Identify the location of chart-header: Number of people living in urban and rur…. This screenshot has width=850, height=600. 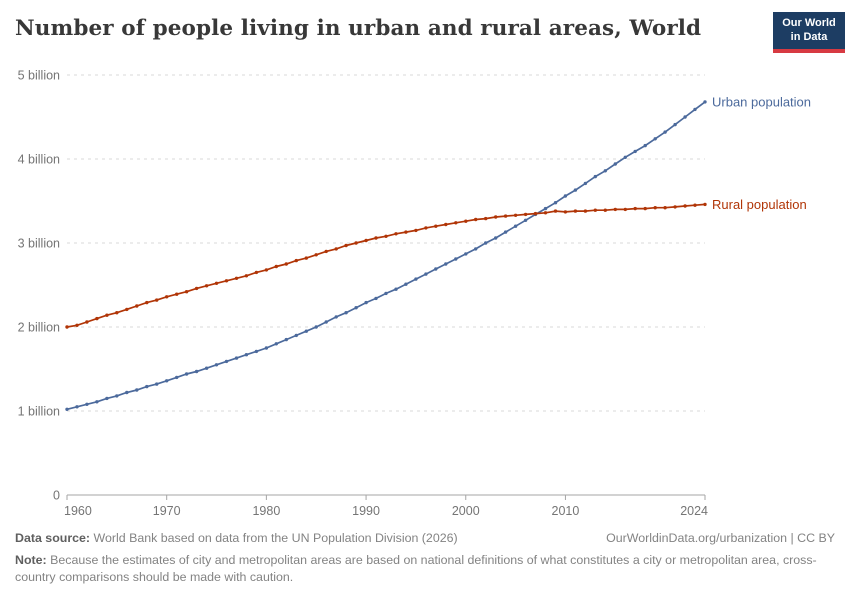
(425, 30).